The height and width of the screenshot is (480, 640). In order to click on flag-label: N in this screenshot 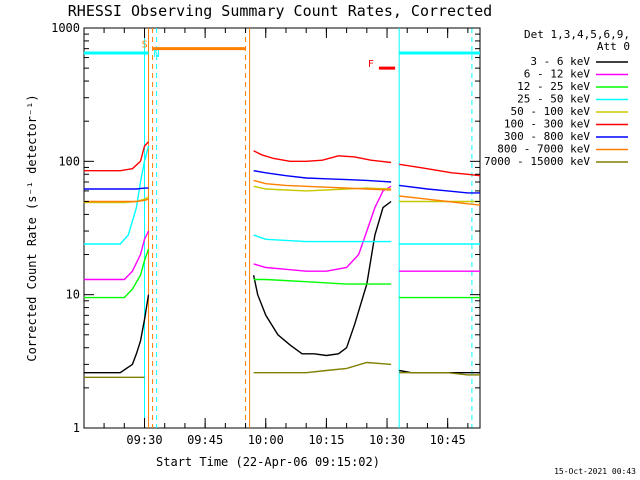, I will do `click(157, 54)`.